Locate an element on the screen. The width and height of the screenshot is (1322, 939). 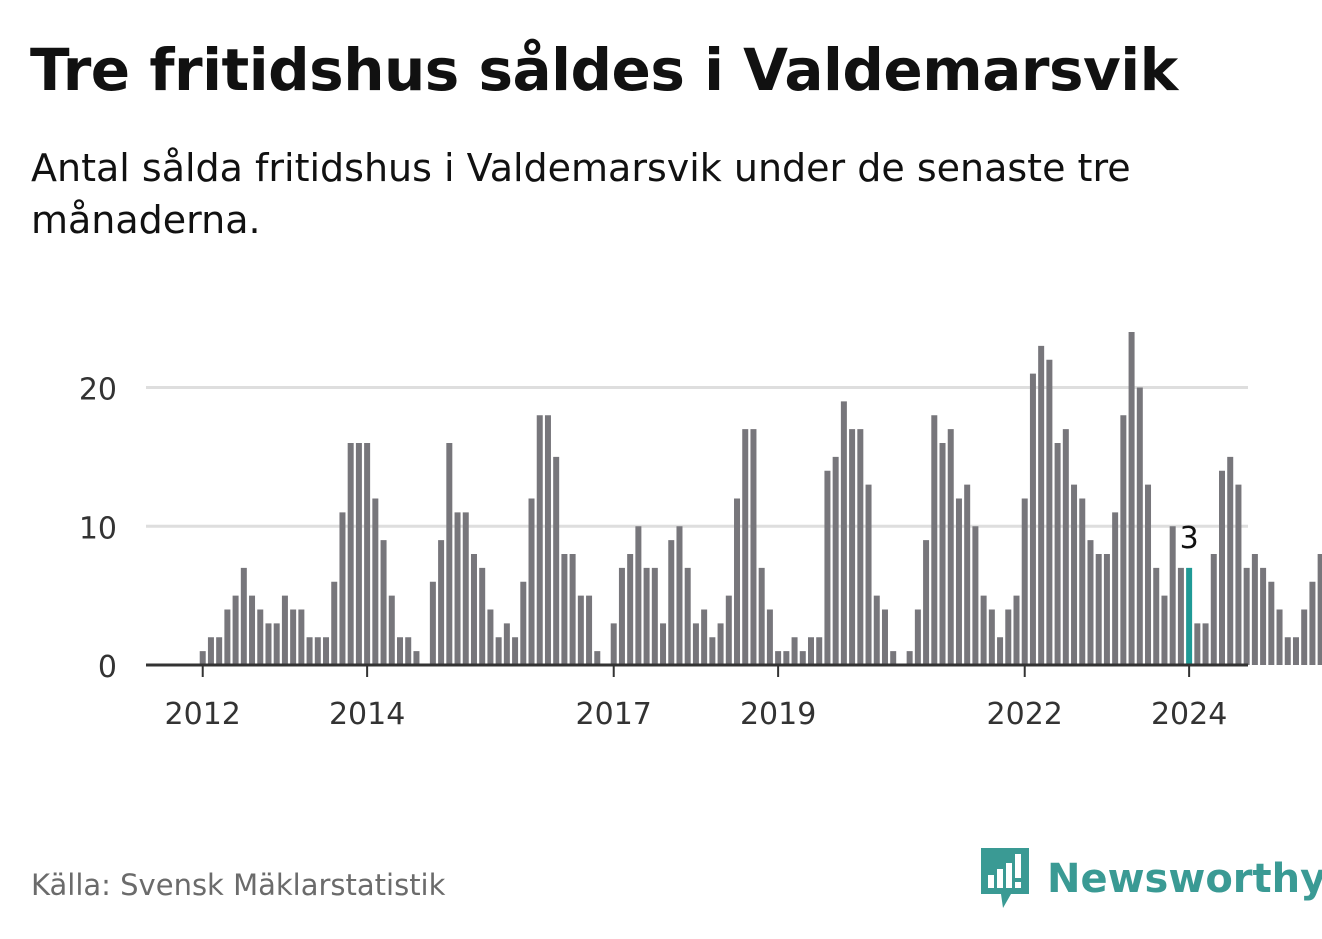
x-tick-label: 2012 is located at coordinates (203, 714).